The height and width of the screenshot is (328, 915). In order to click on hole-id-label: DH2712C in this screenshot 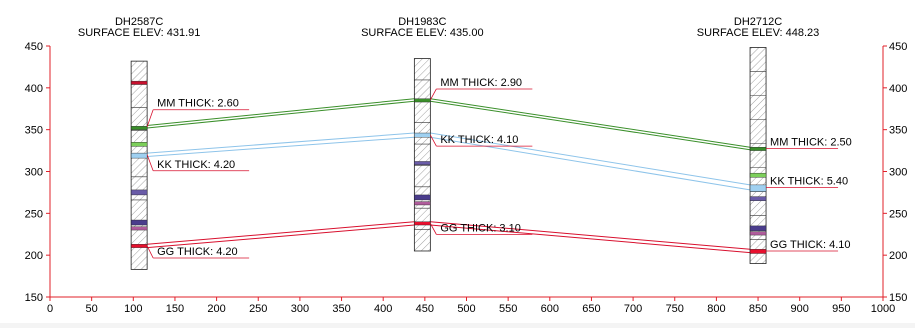, I will do `click(758, 22)`.